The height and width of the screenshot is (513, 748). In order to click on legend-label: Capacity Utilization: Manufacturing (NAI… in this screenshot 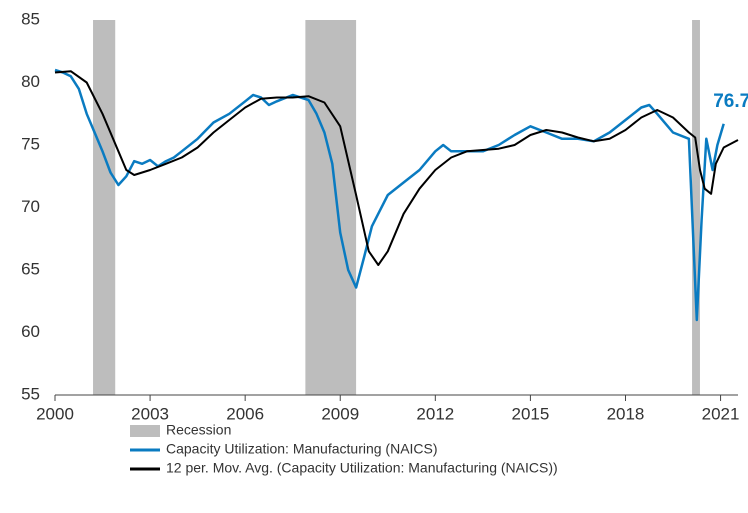, I will do `click(302, 449)`.